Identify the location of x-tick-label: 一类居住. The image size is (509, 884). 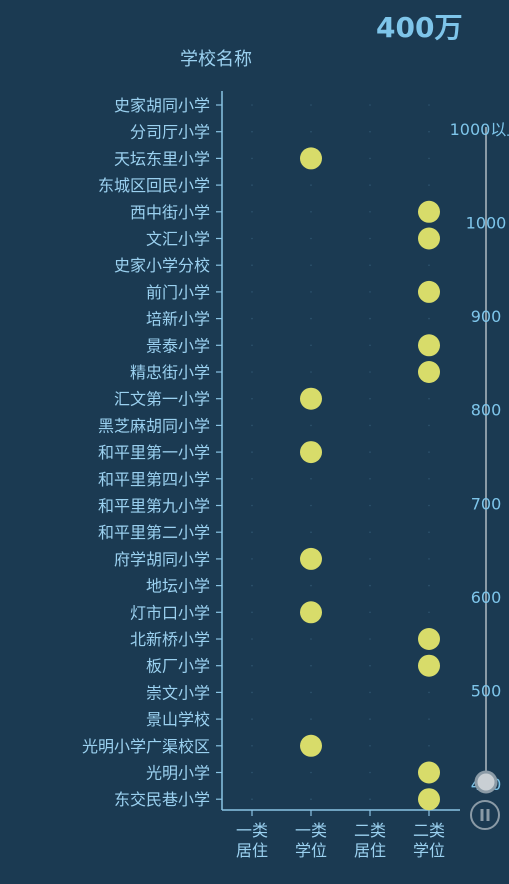
(252, 840).